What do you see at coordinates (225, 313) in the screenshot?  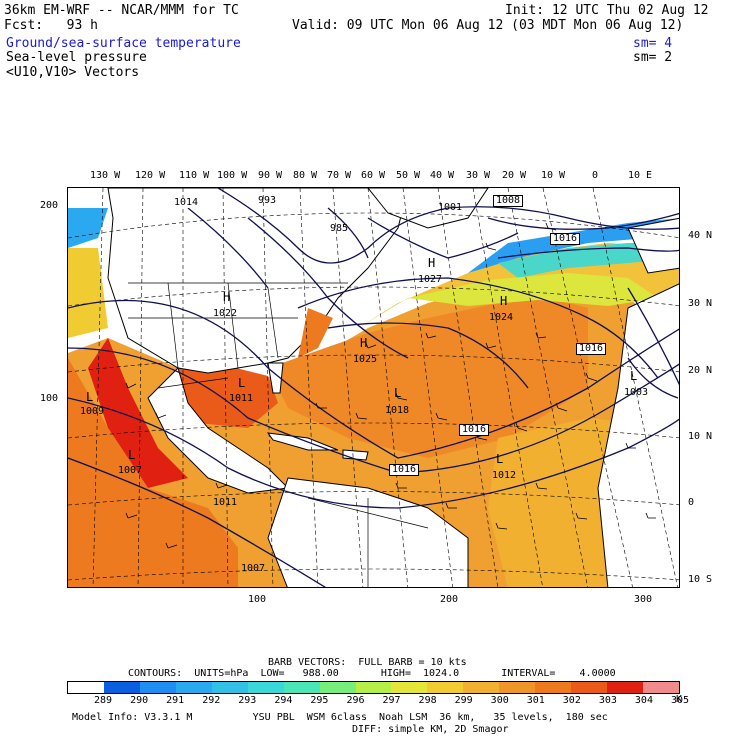 I see `pressure-label: 1022` at bounding box center [225, 313].